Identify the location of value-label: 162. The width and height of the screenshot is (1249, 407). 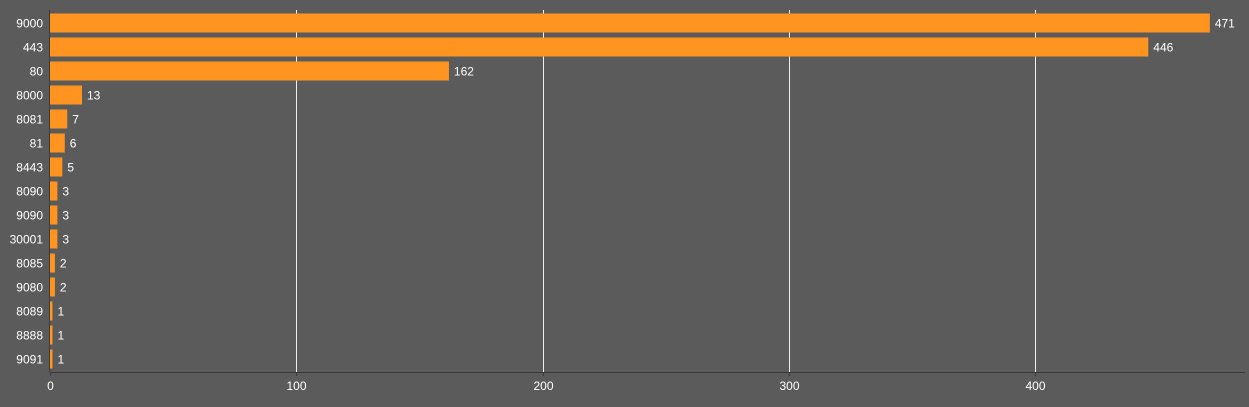
(464, 72).